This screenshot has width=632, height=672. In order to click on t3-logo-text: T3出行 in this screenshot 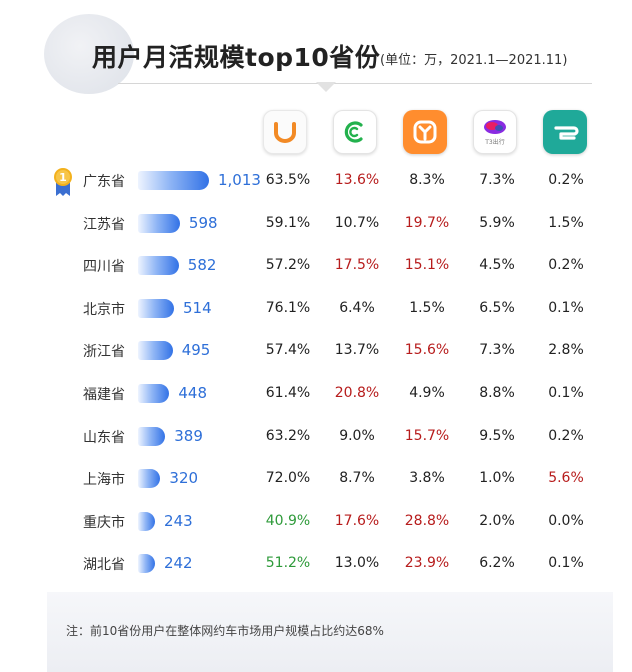, I will do `click(495, 142)`.